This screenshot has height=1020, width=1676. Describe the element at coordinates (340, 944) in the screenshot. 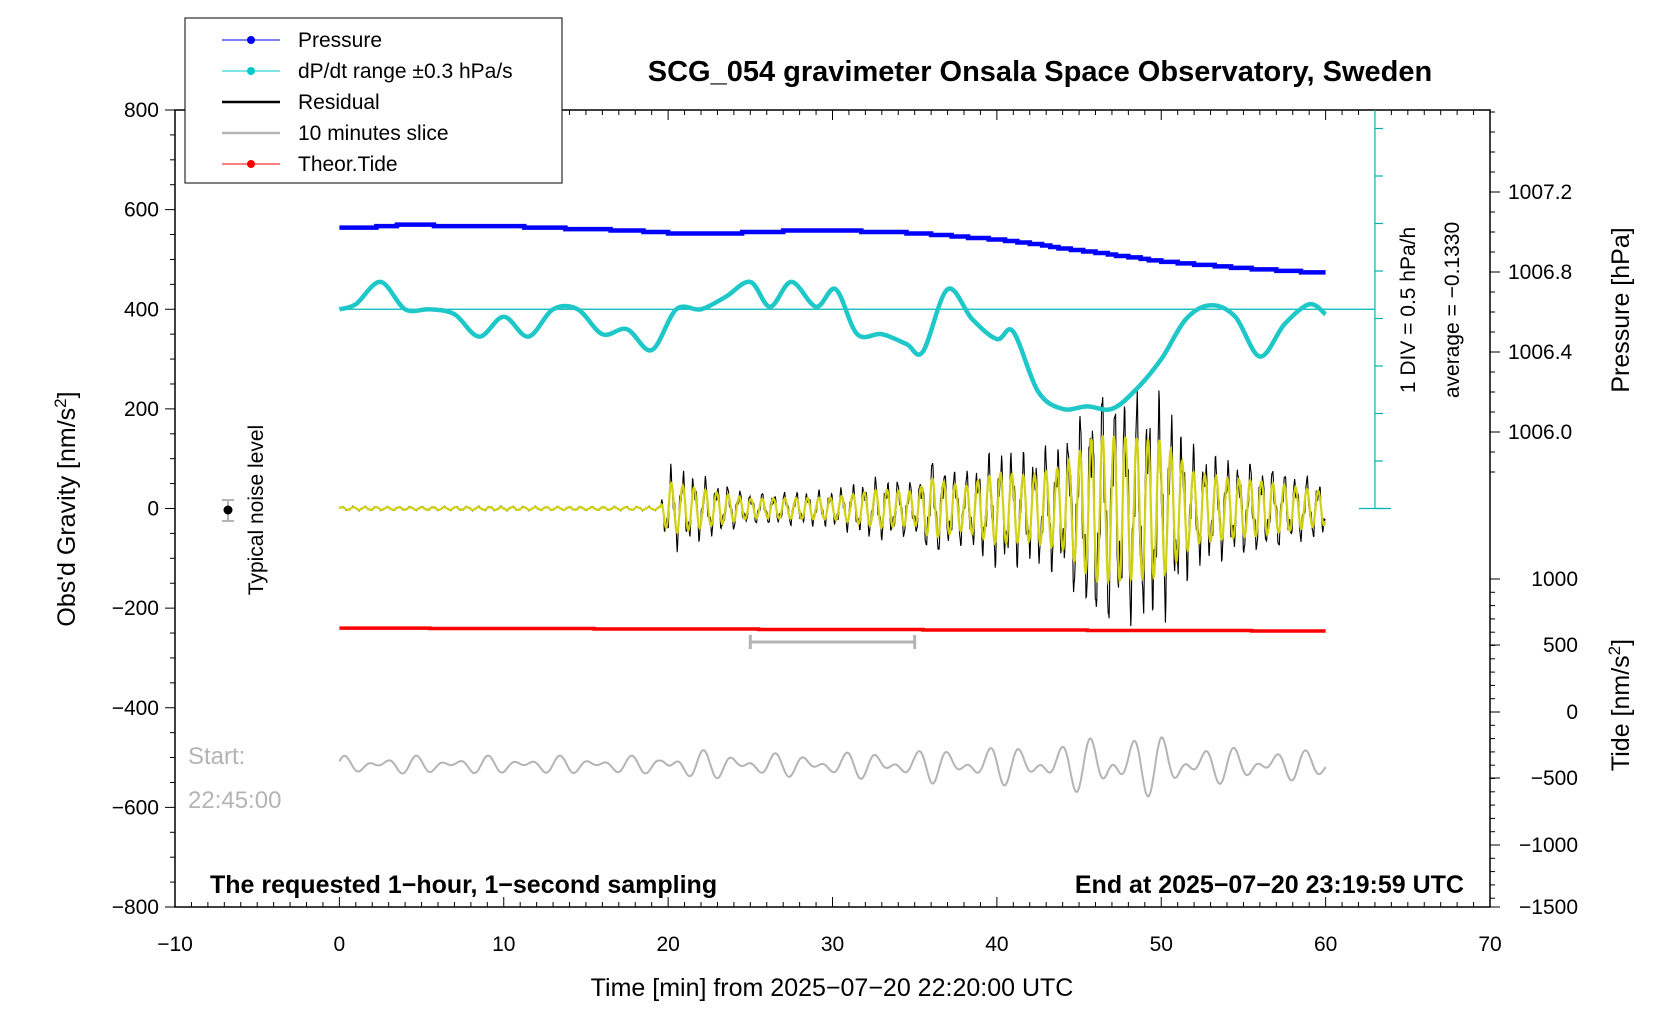

I see `x-tick-label: 0` at that location.